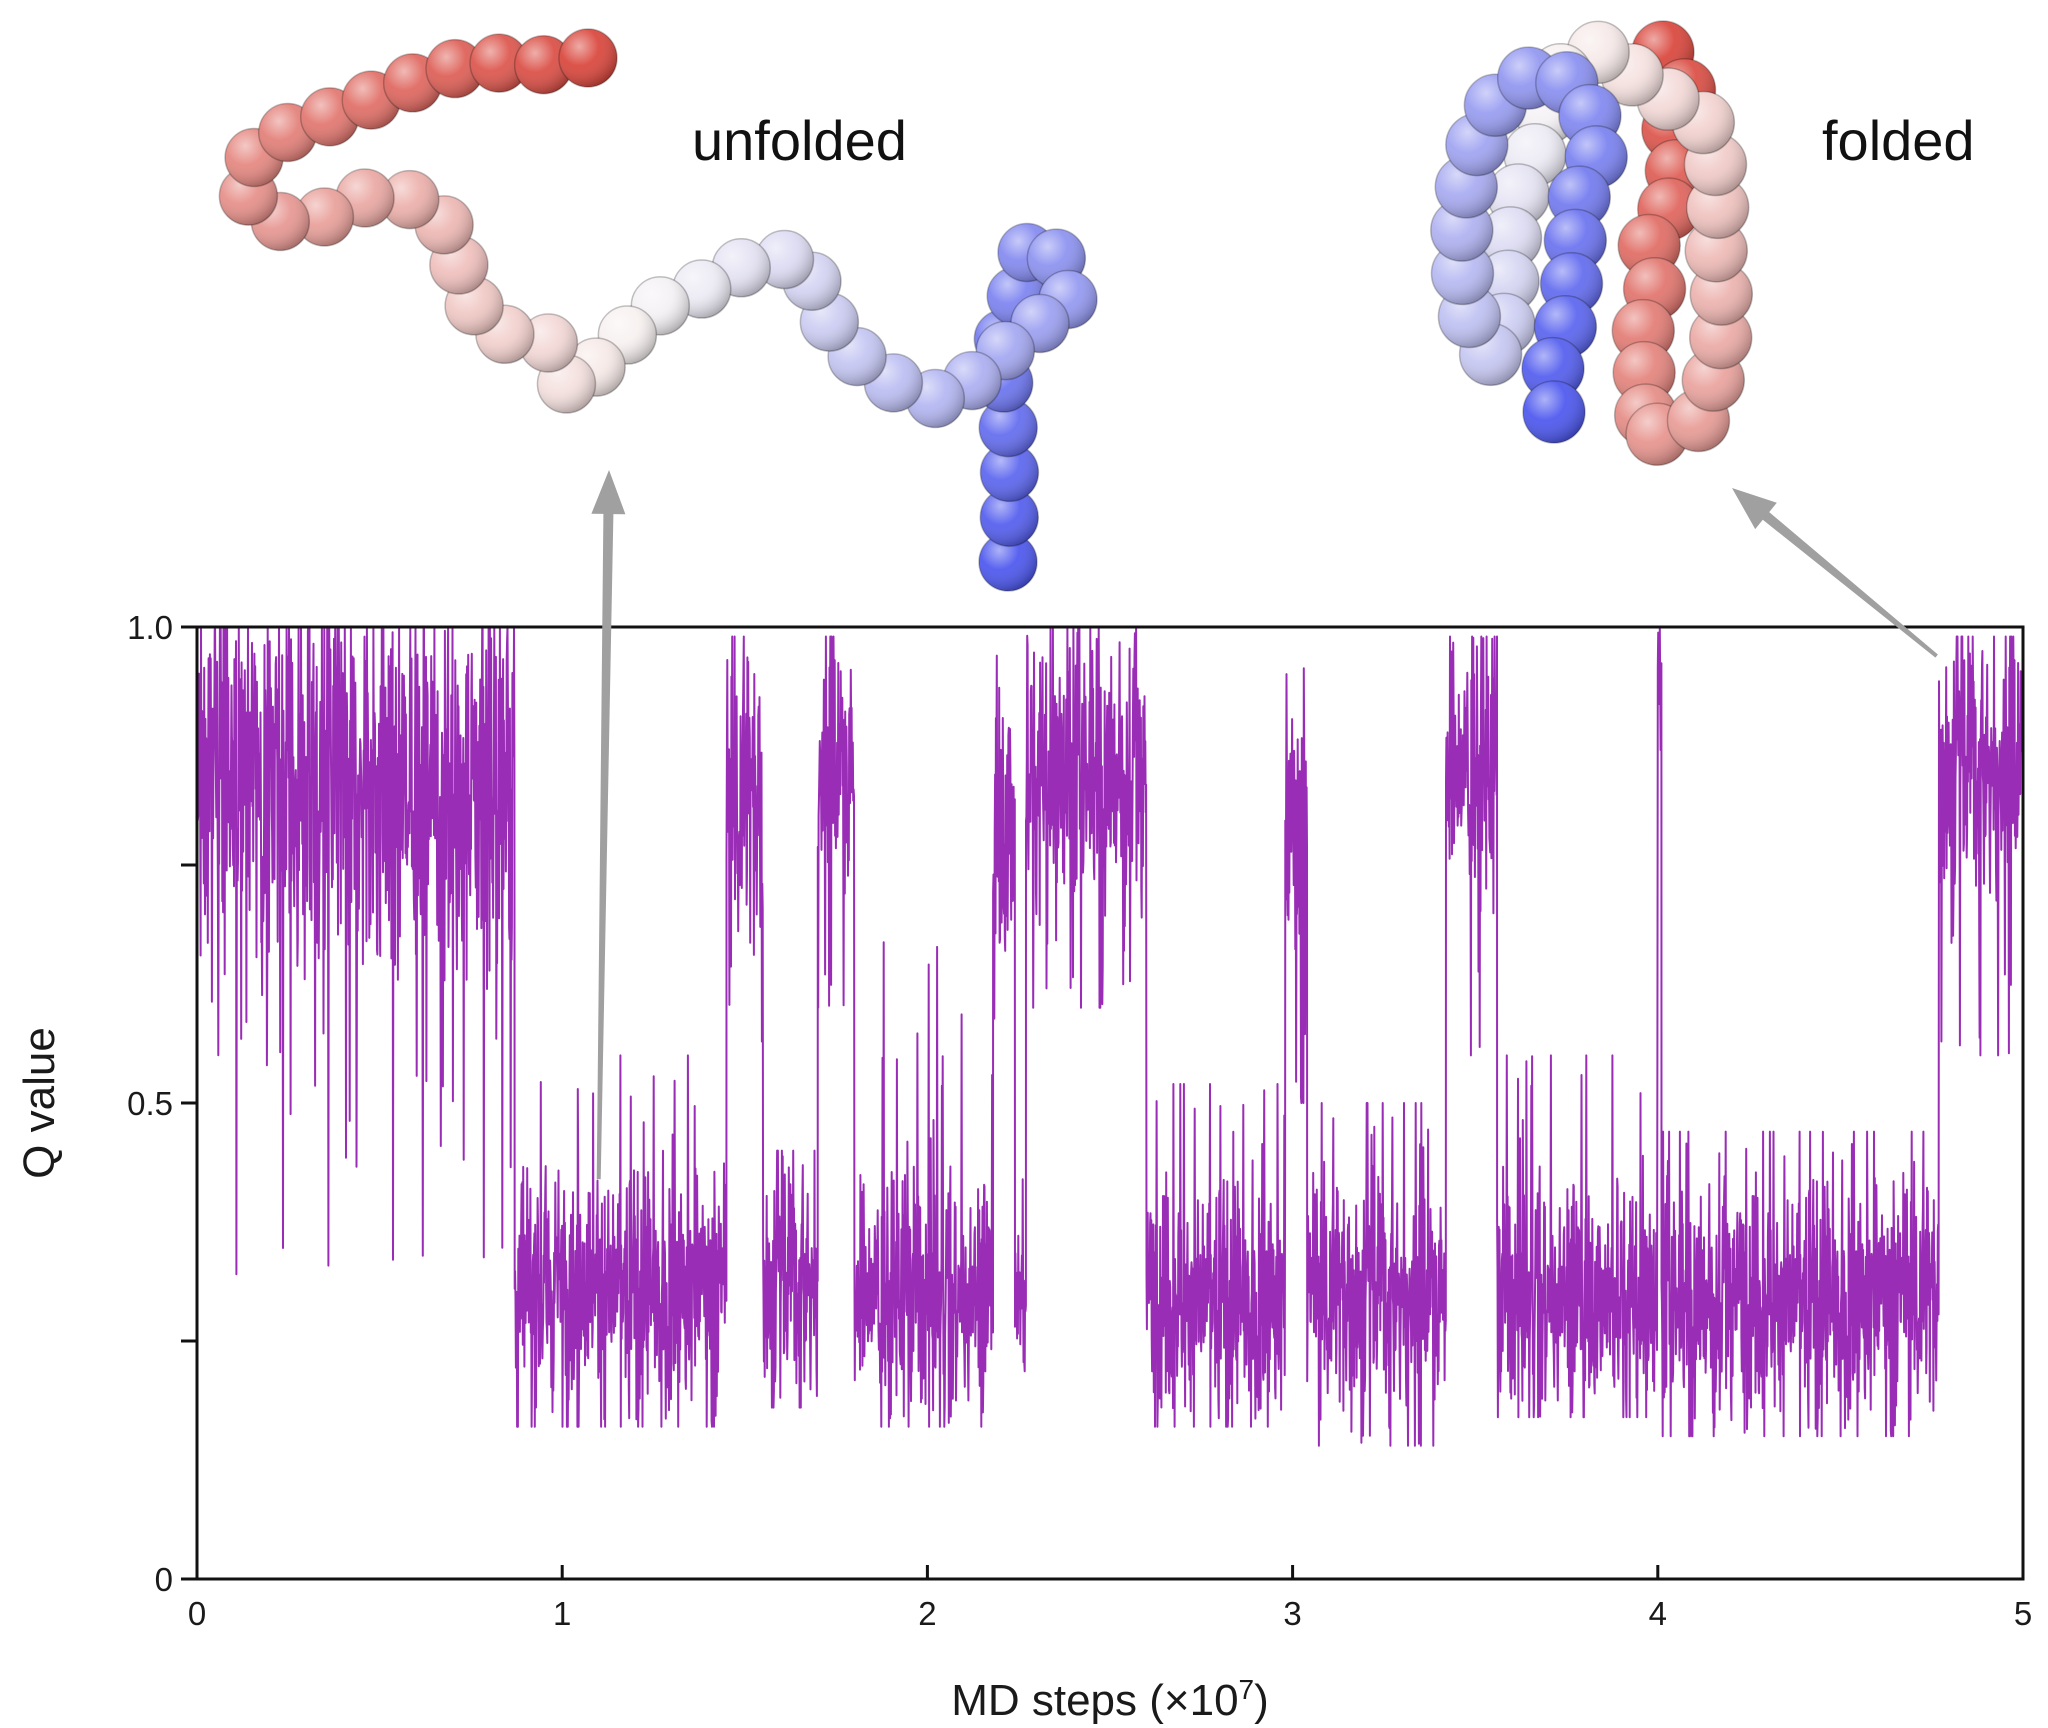 The width and height of the screenshot is (2048, 1728). What do you see at coordinates (799, 140) in the screenshot?
I see `unfolded-label: unfolded` at bounding box center [799, 140].